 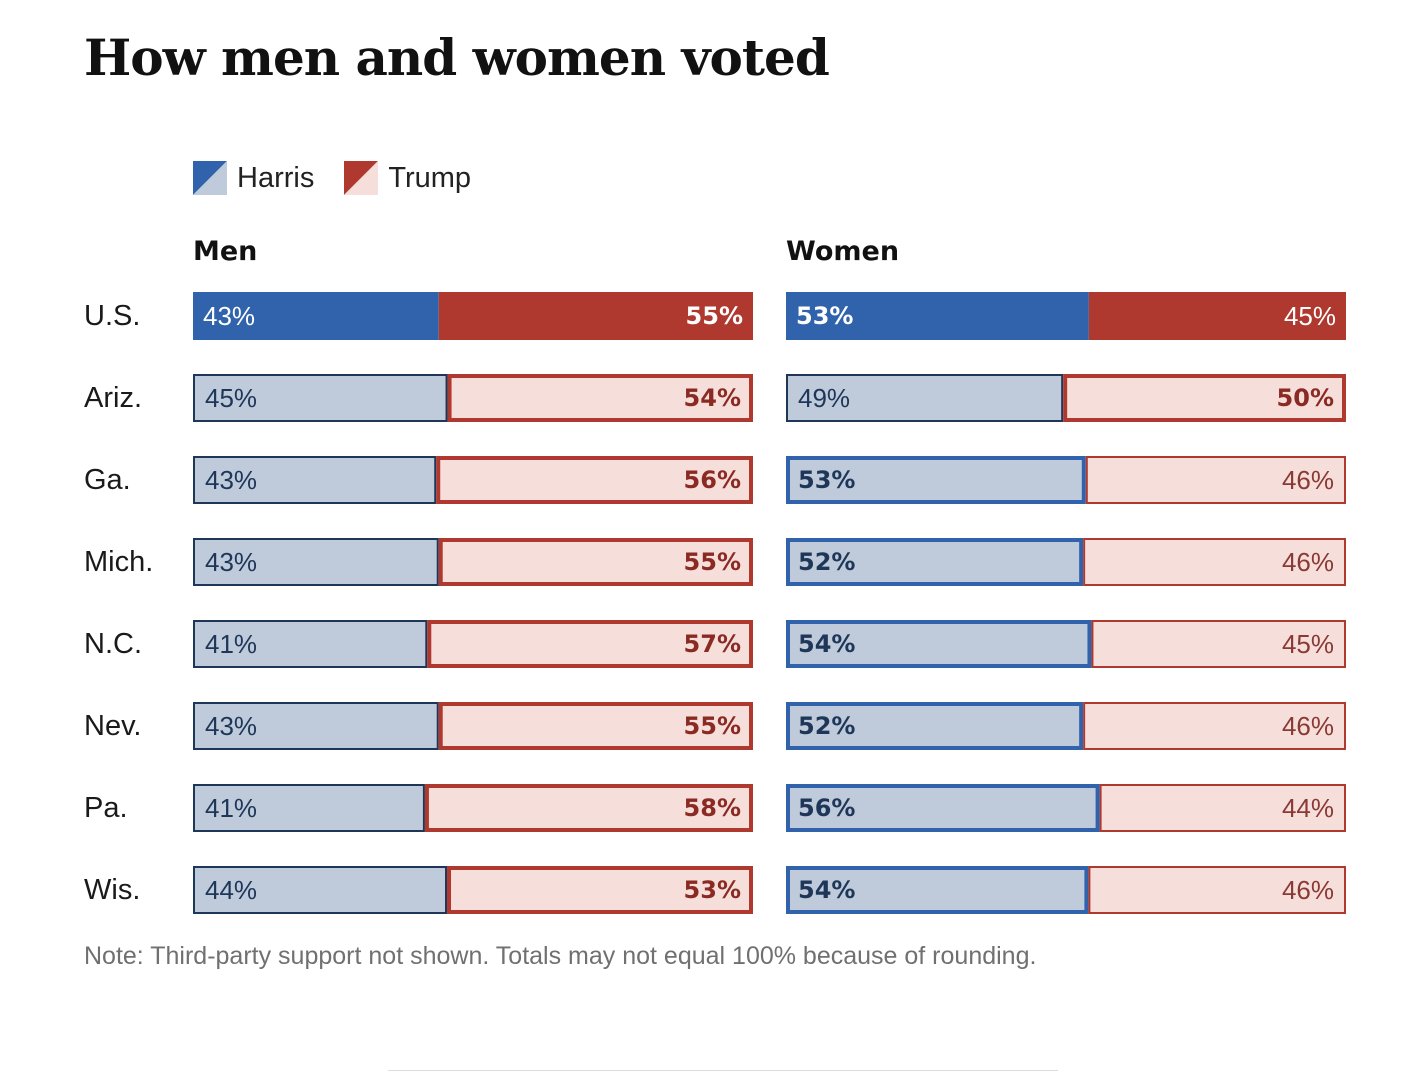 I want to click on men-ariz-harris-label: 45%, so click(x=231, y=398).